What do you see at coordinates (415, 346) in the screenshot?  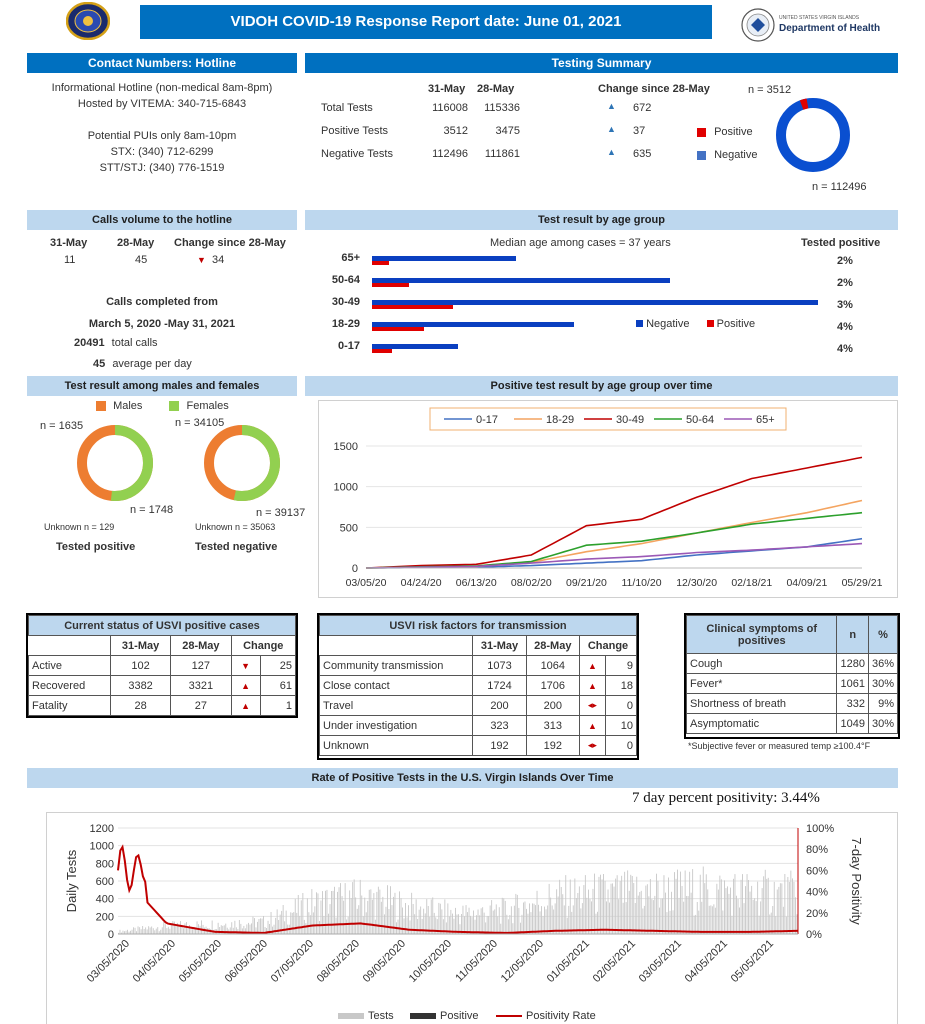 I see `negative-bar` at bounding box center [415, 346].